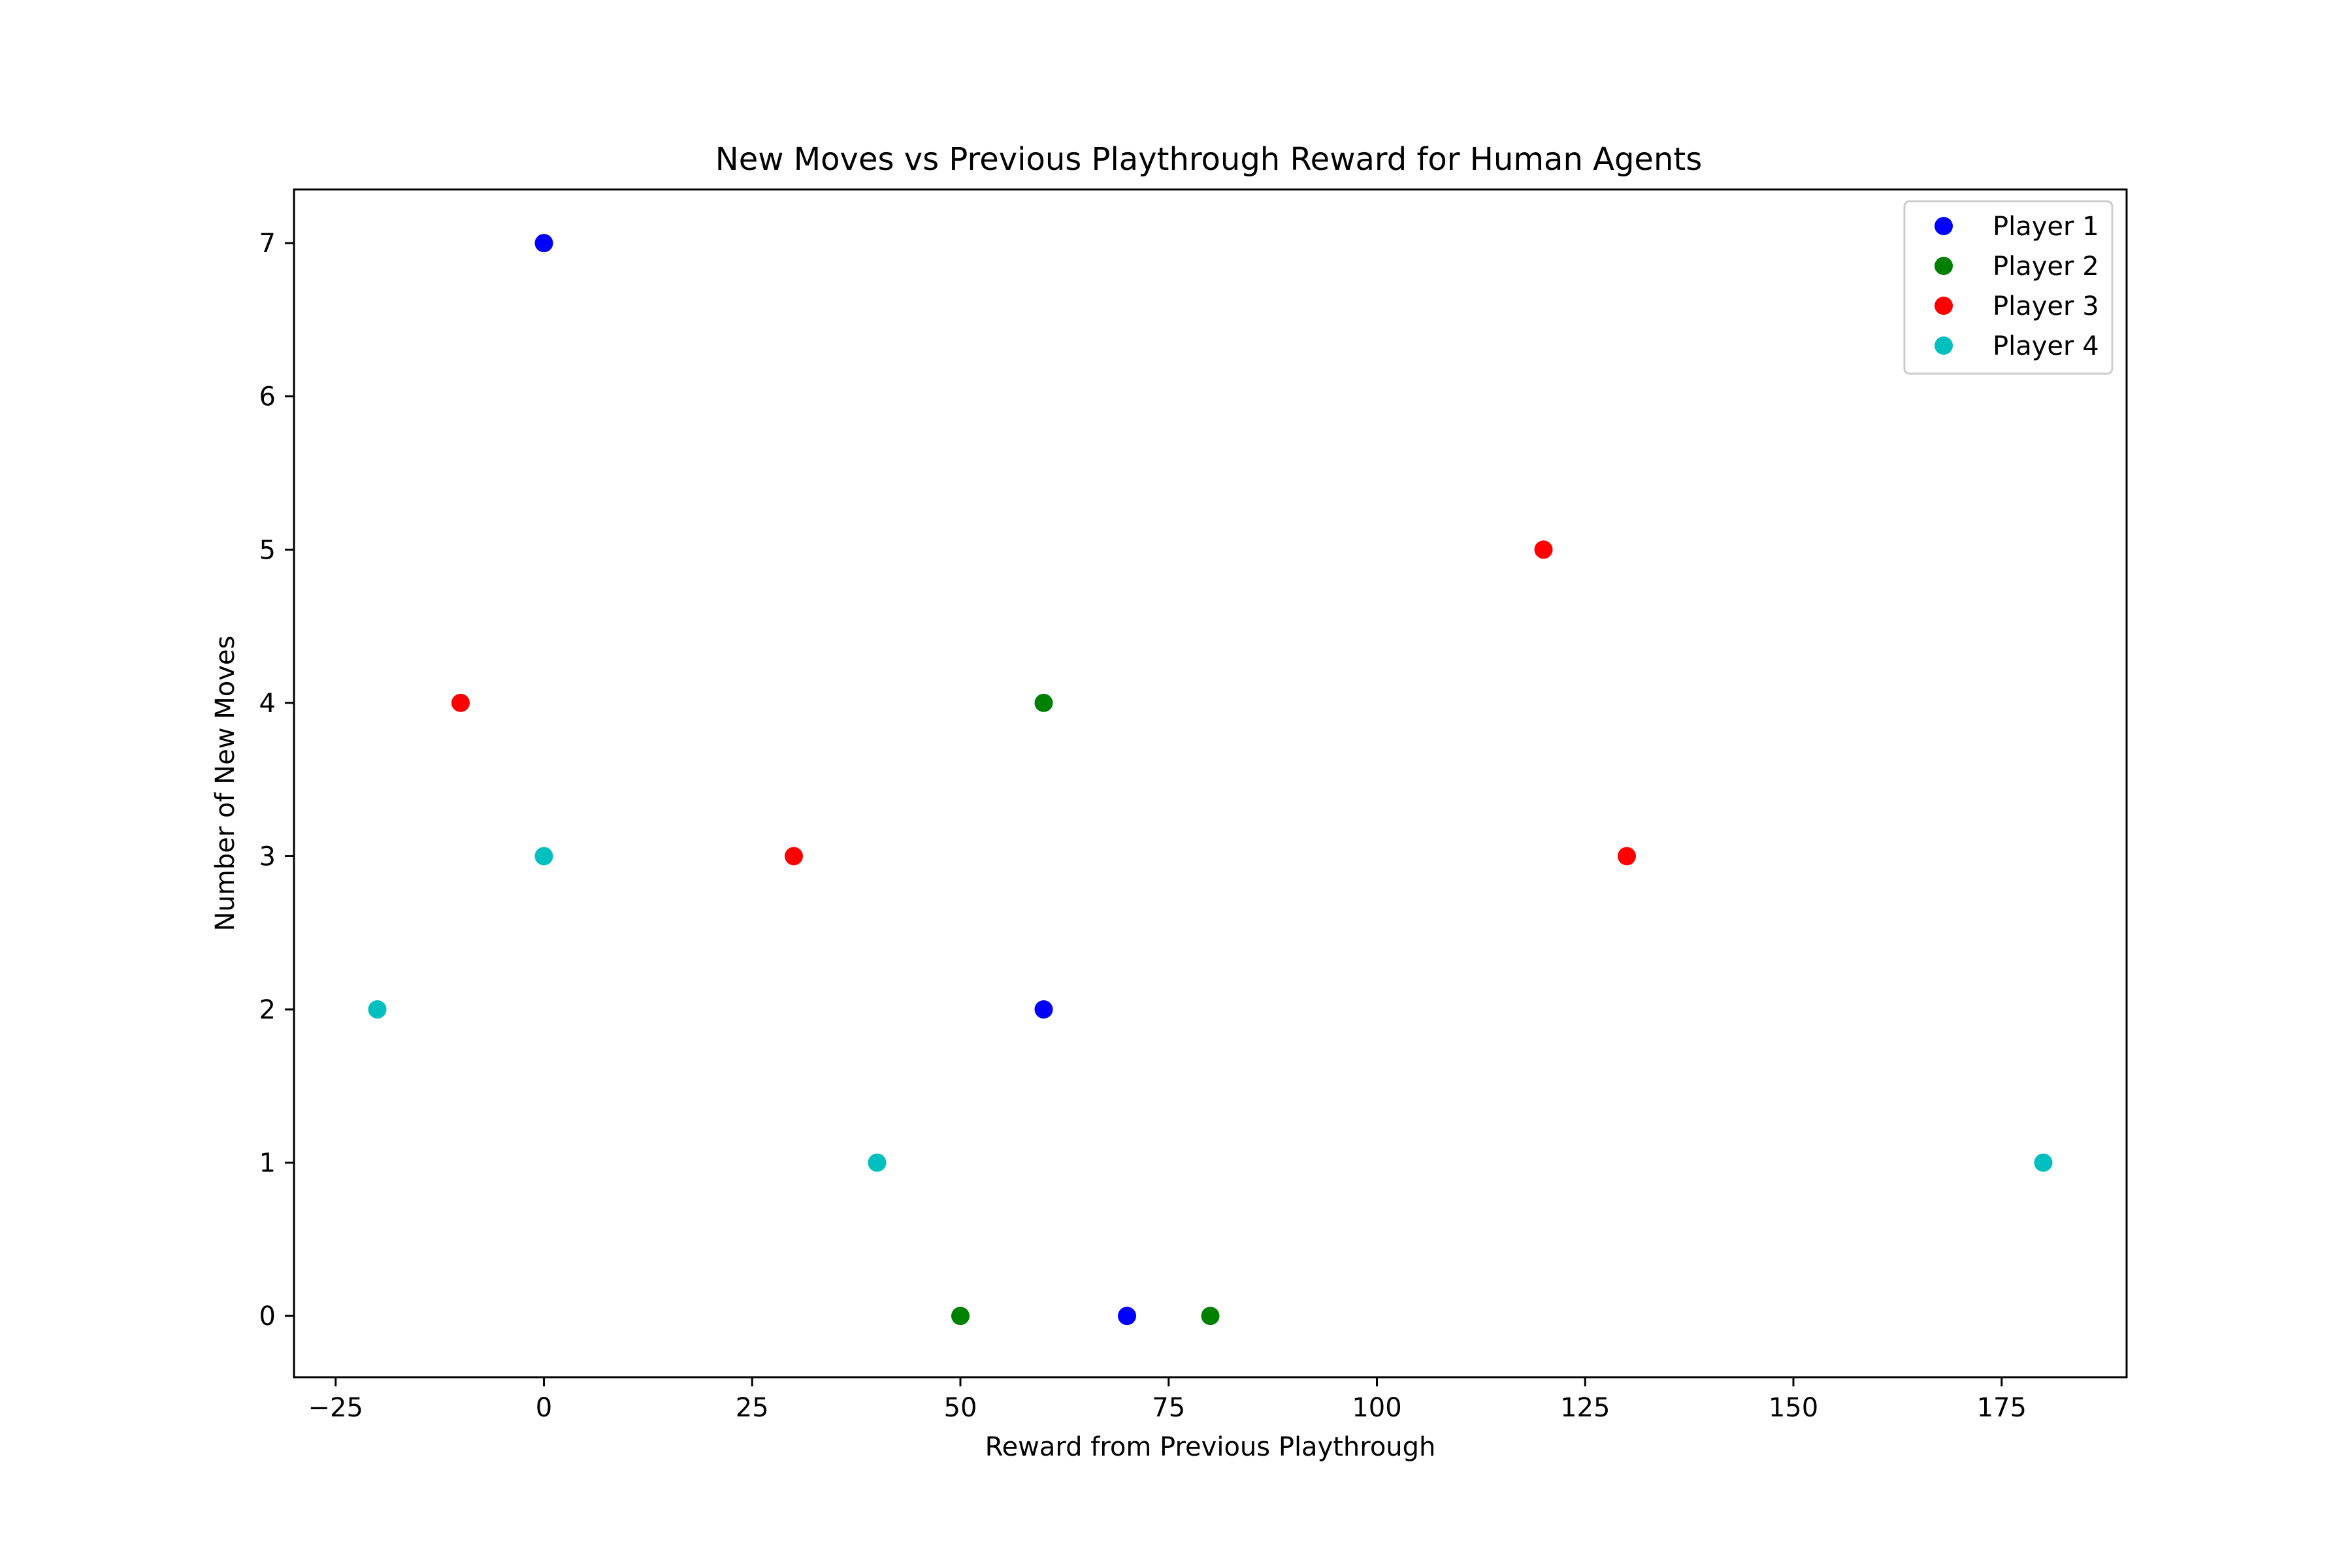  What do you see at coordinates (267, 244) in the screenshot?
I see `y-tick-label: 7` at bounding box center [267, 244].